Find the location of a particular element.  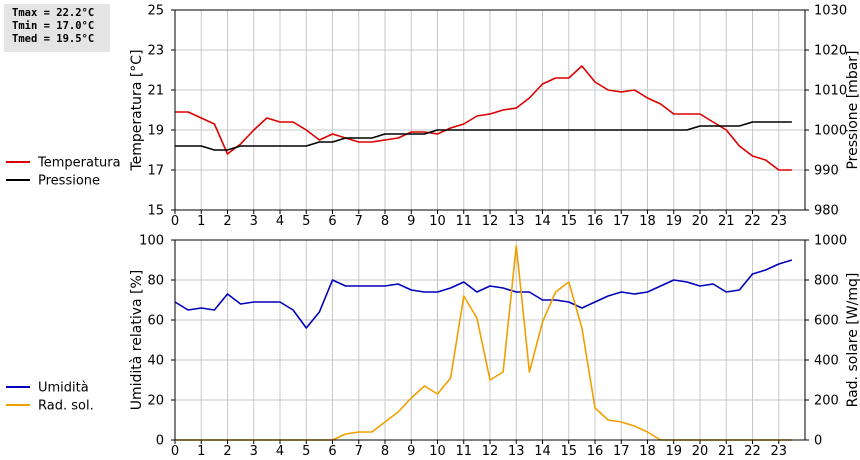

y-axis-title: Temperatura [°C] is located at coordinates (137, 110).